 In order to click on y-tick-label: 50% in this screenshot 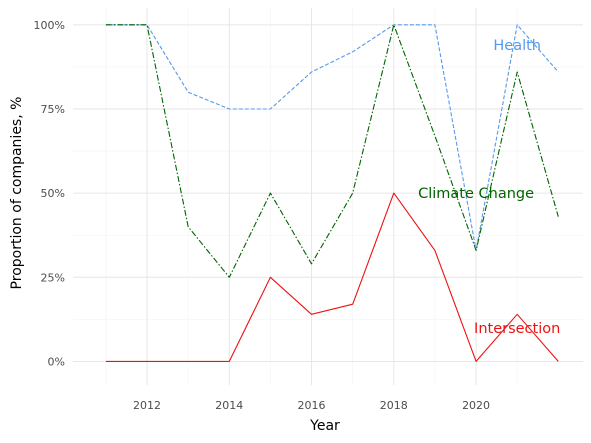, I will do `click(53, 193)`.